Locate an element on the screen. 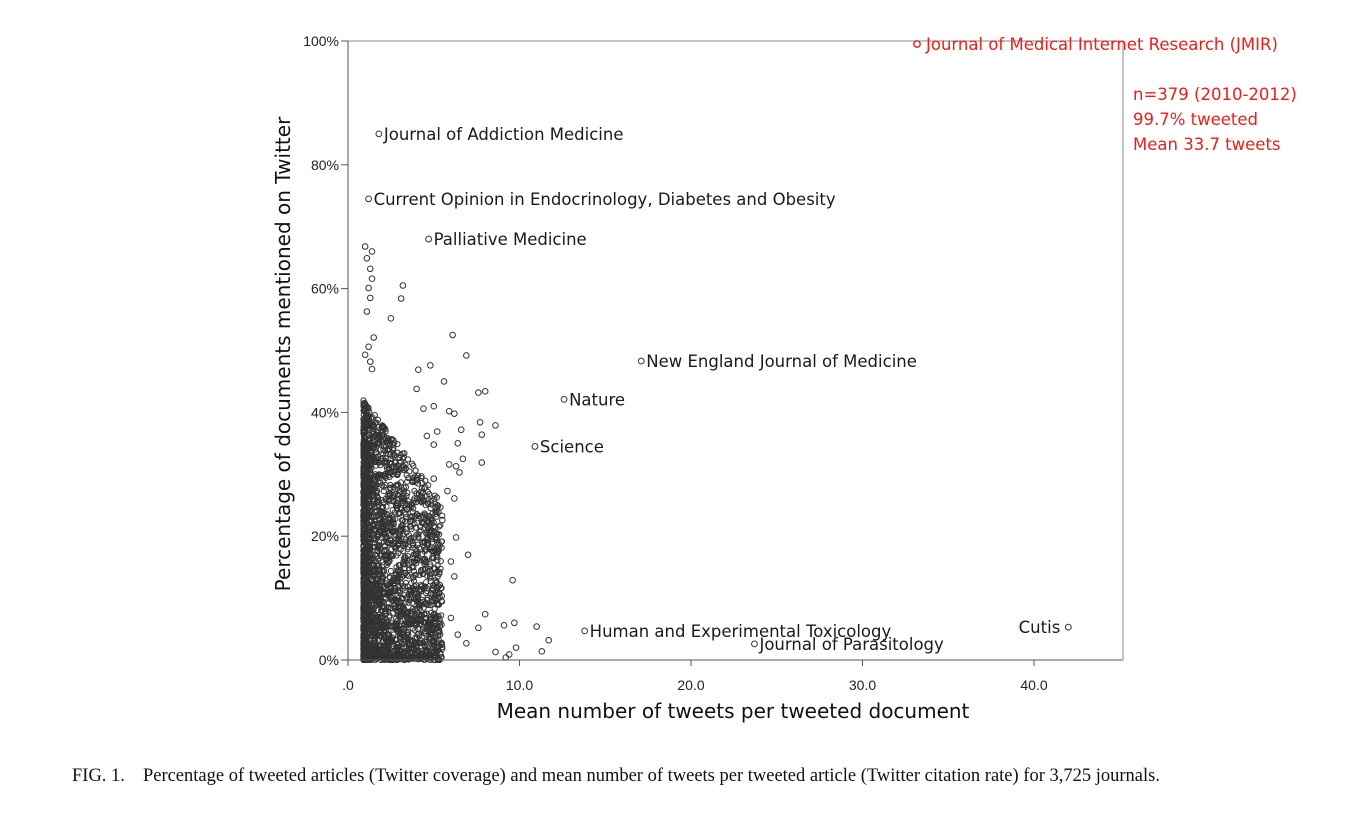 The height and width of the screenshot is (813, 1348). labeled-data-point is located at coordinates (368, 199).